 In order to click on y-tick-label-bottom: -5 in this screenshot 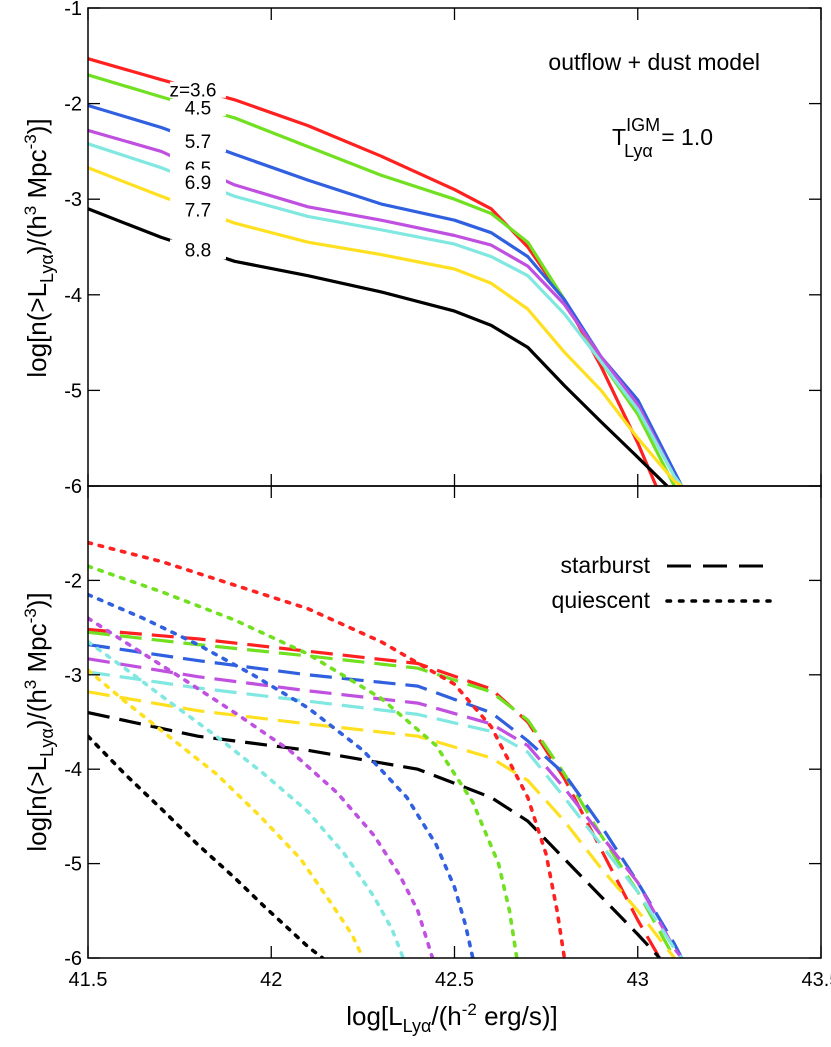, I will do `click(73, 865)`.